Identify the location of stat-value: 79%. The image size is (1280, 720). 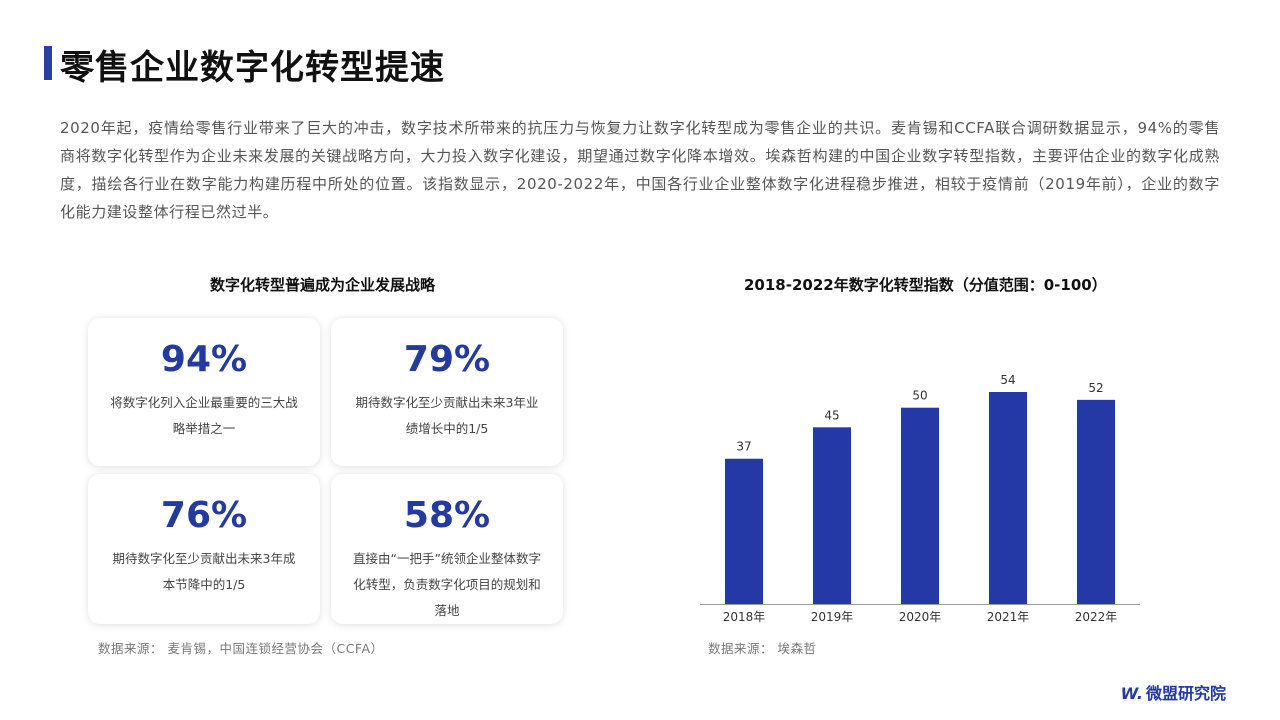
(447, 359).